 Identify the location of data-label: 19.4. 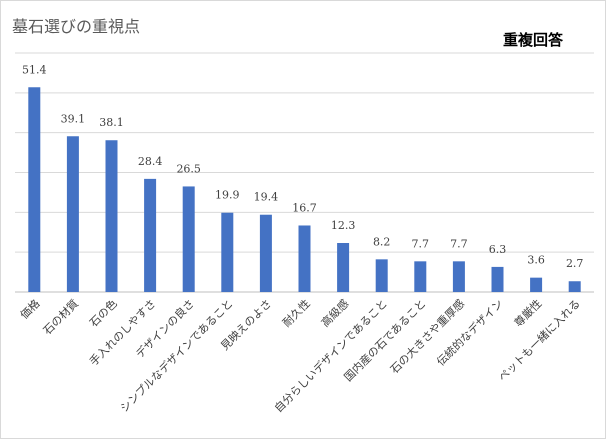
(266, 197).